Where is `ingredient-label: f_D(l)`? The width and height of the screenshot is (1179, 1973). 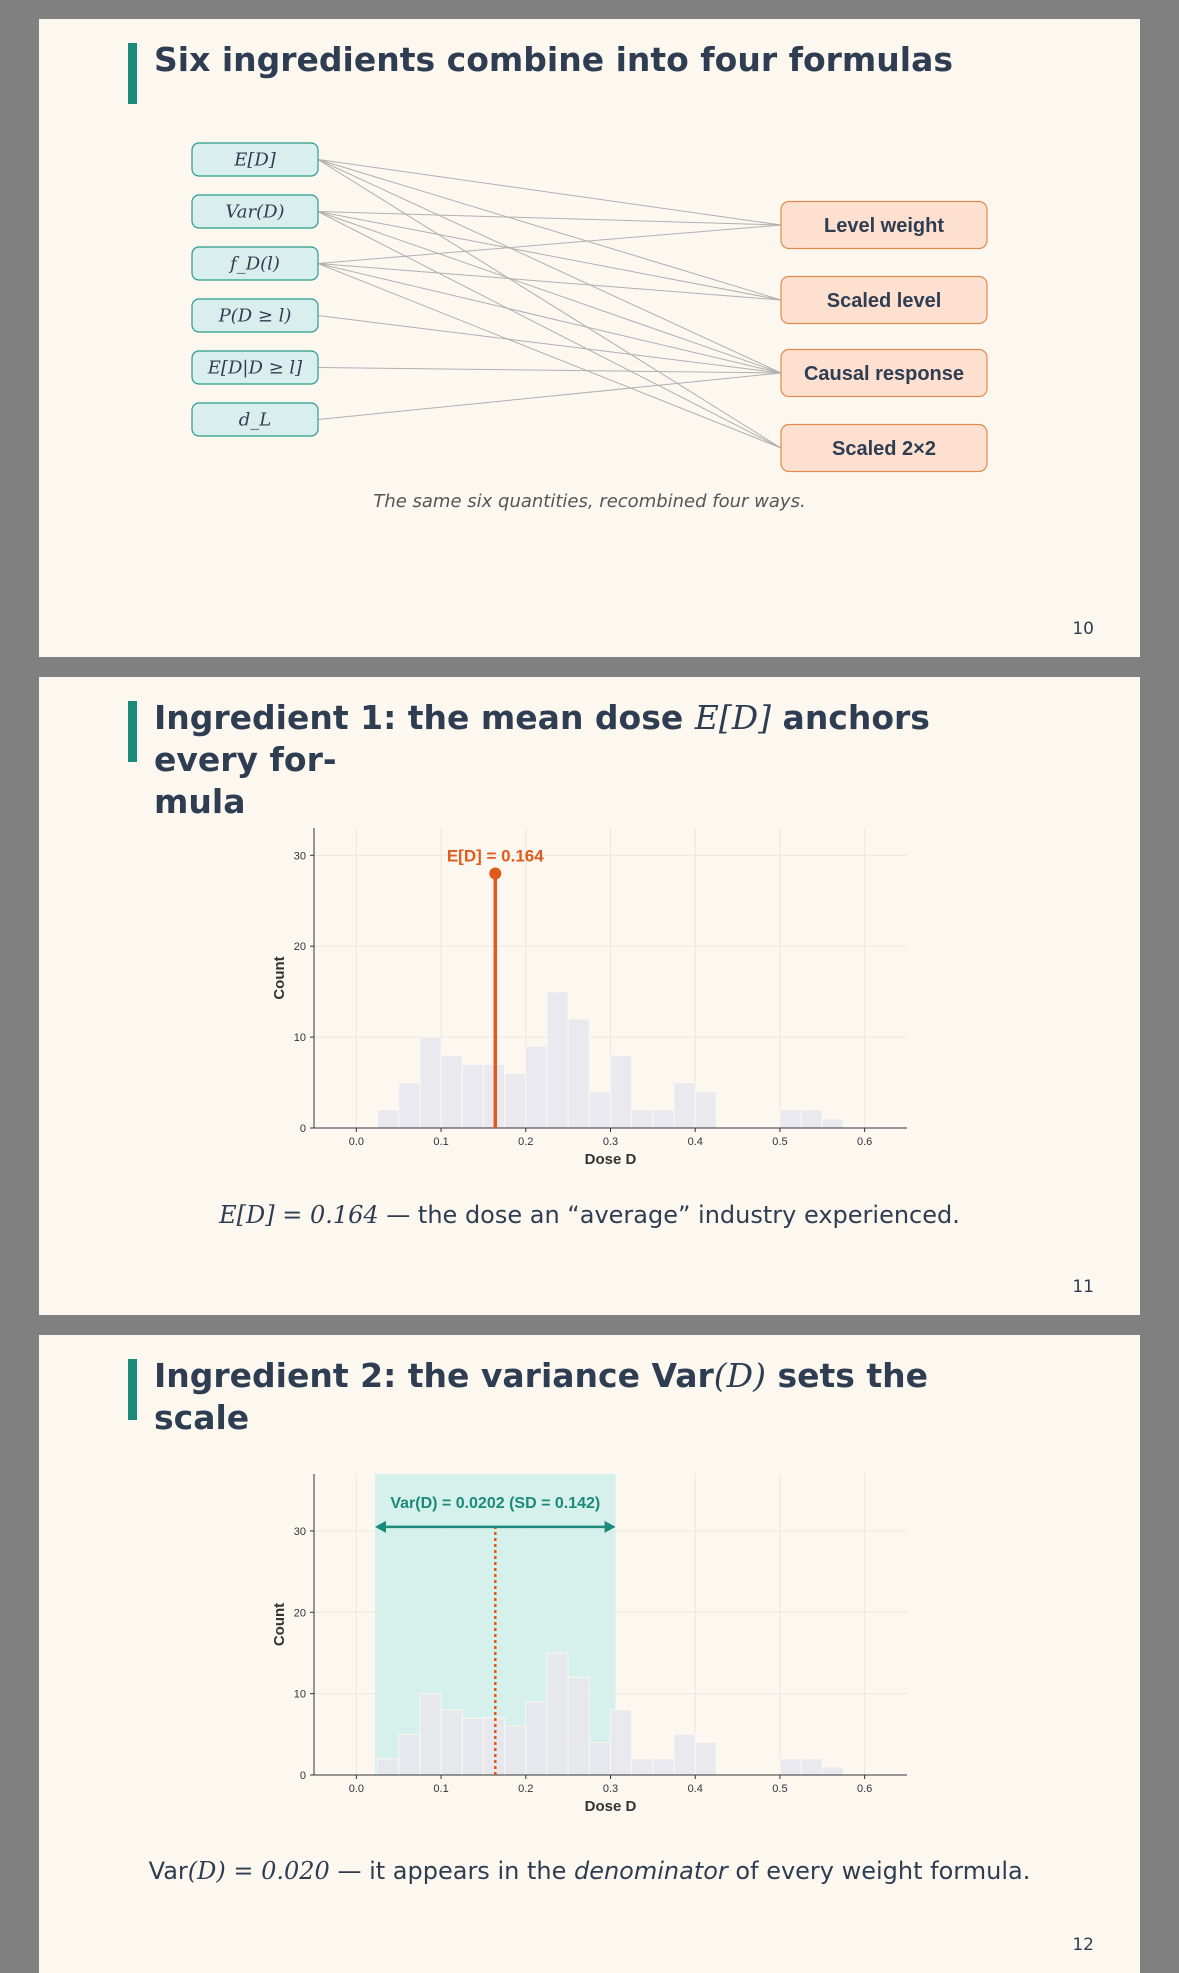
ingredient-label: f_D(l) is located at coordinates (254, 264).